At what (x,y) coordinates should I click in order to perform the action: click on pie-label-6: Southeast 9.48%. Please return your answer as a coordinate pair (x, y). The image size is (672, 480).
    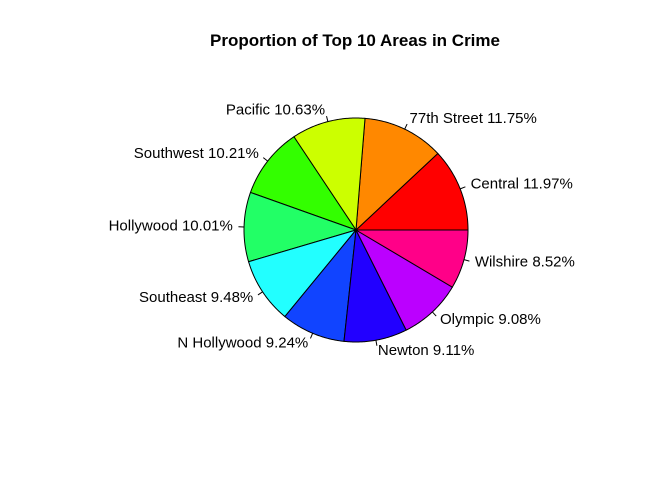
    Looking at the image, I should click on (196, 297).